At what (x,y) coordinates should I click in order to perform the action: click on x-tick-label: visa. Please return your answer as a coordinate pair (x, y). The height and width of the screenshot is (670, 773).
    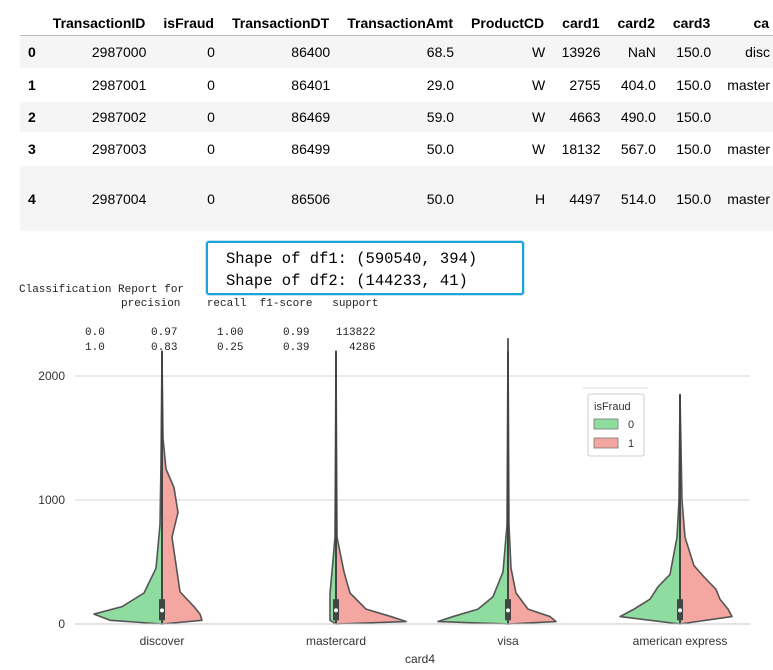
    Looking at the image, I should click on (508, 641).